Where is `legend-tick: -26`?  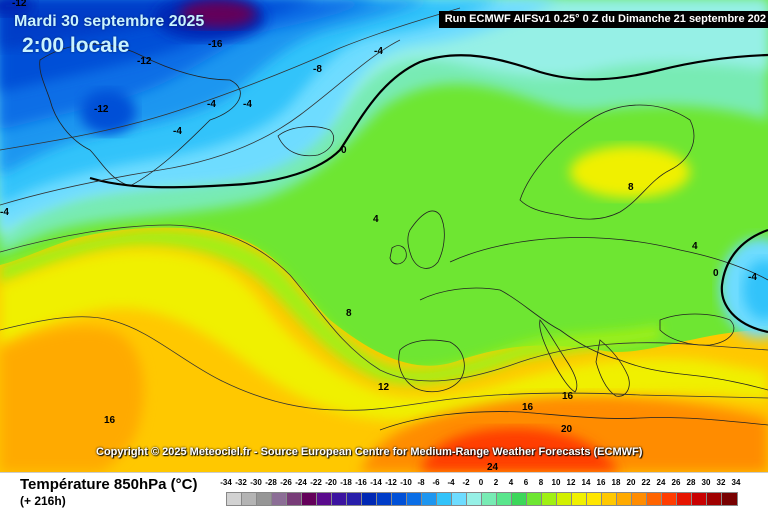
legend-tick: -26 is located at coordinates (286, 482).